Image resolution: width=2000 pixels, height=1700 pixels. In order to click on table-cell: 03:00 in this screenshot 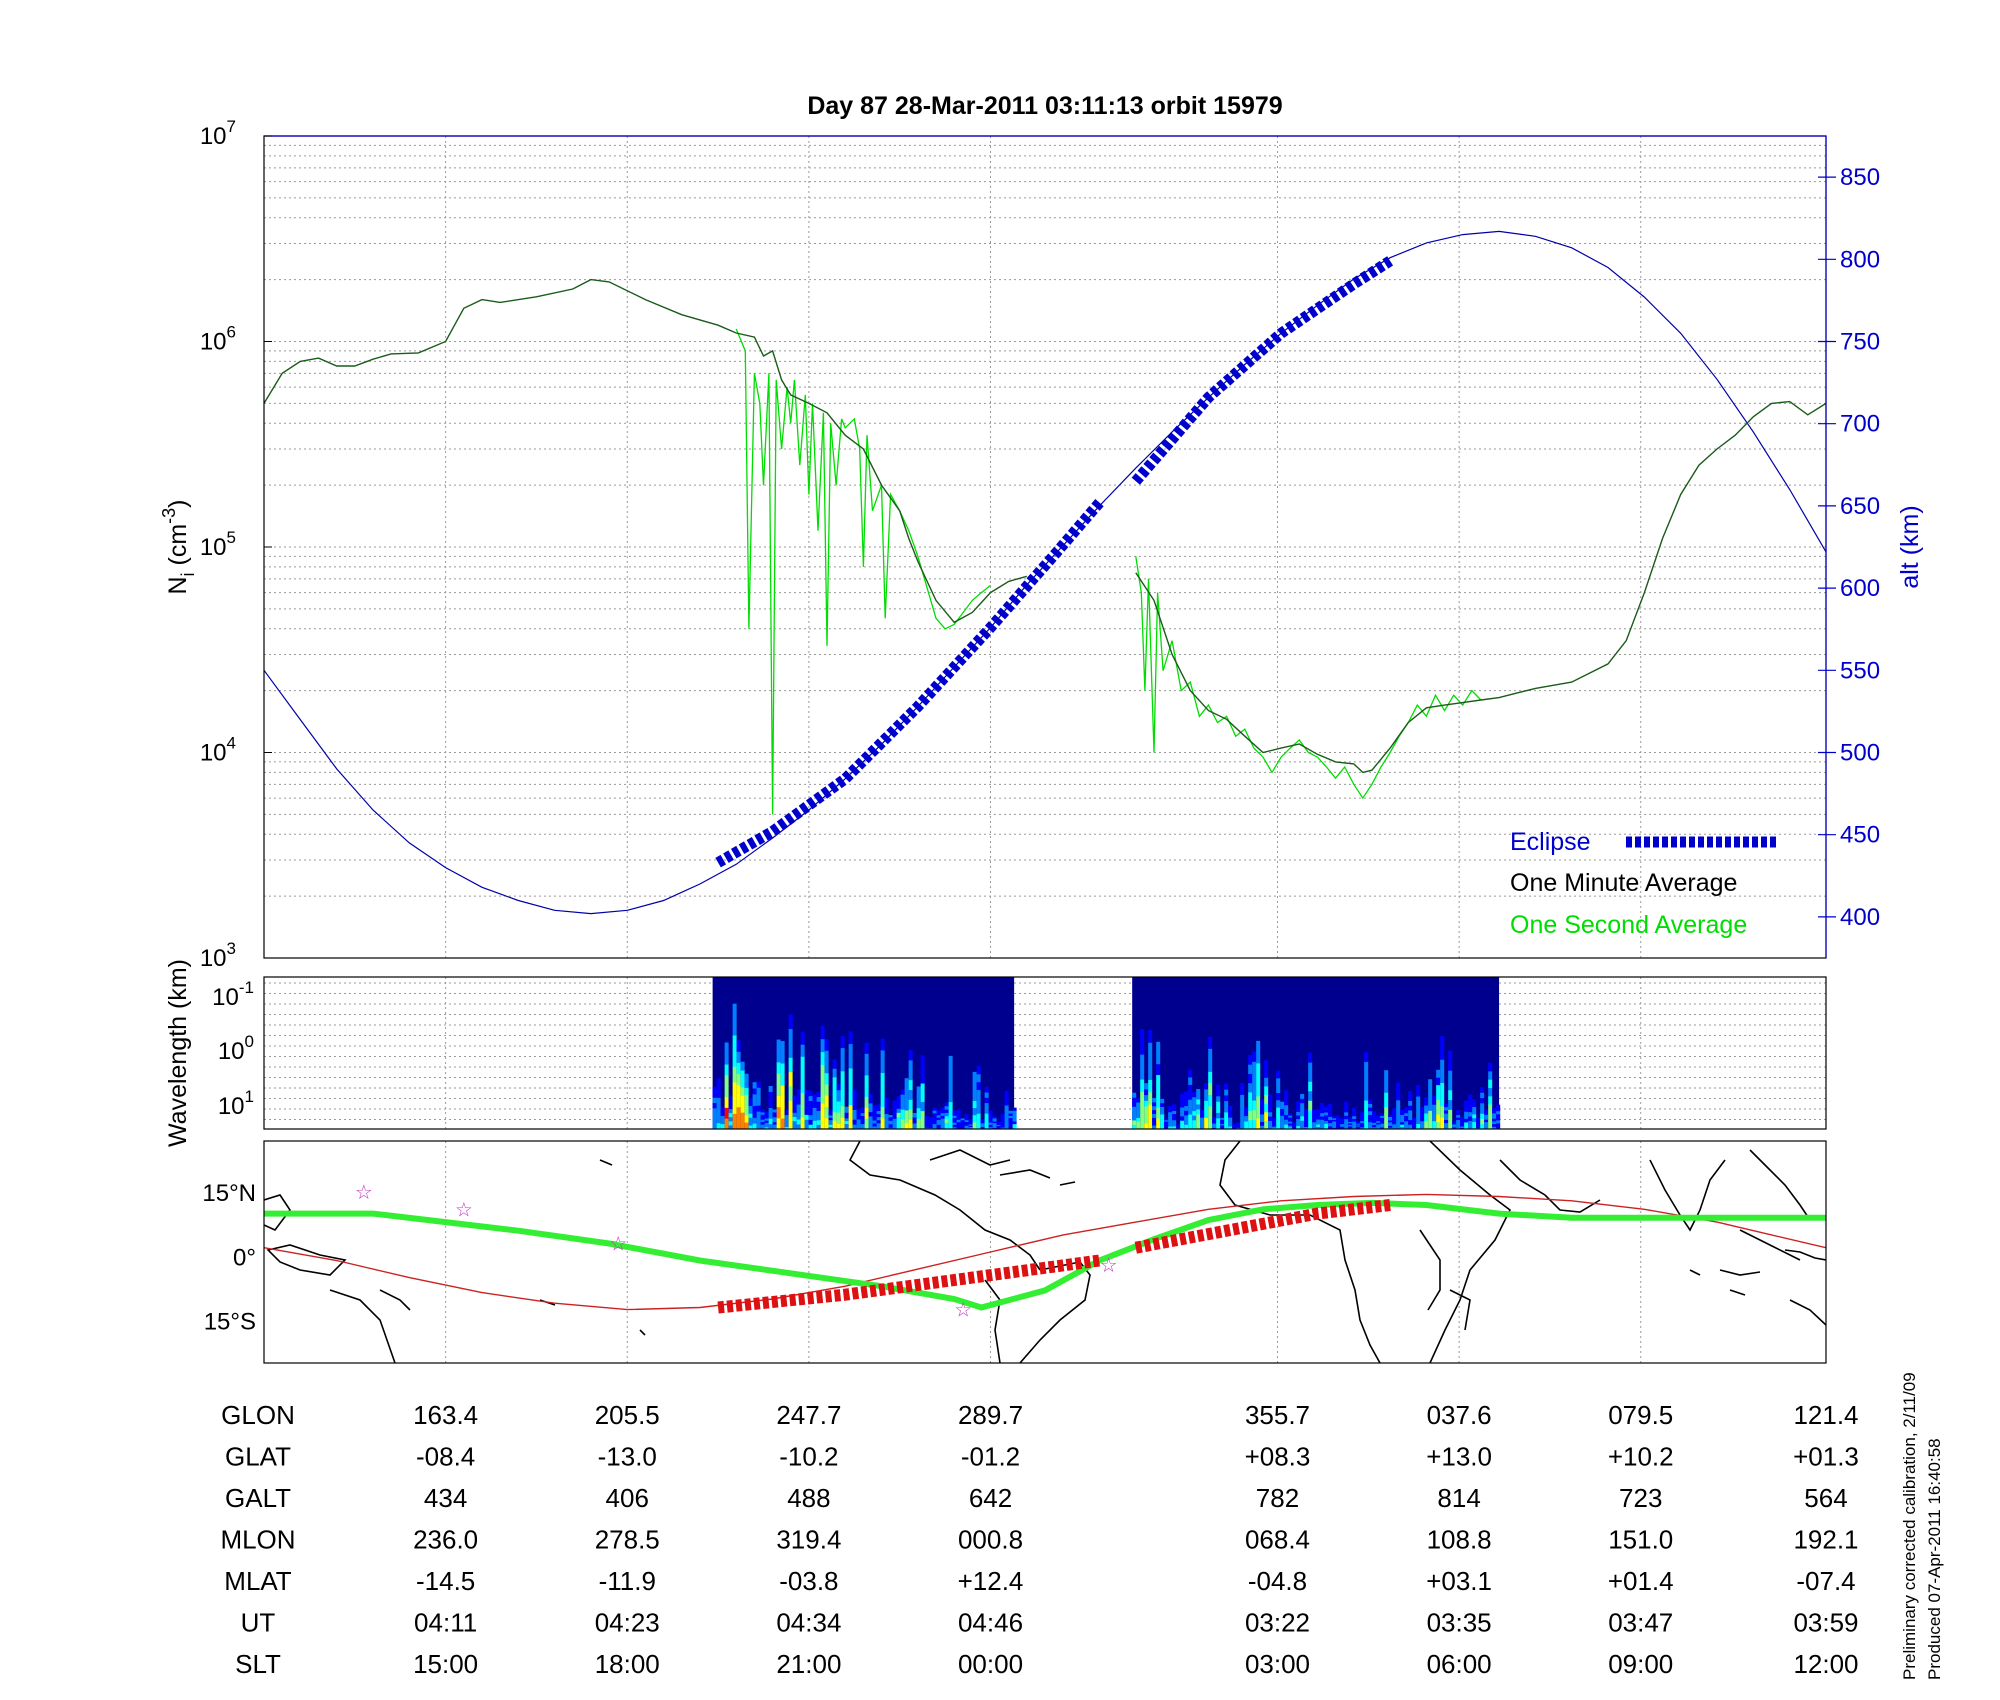, I will do `click(1277, 1664)`.